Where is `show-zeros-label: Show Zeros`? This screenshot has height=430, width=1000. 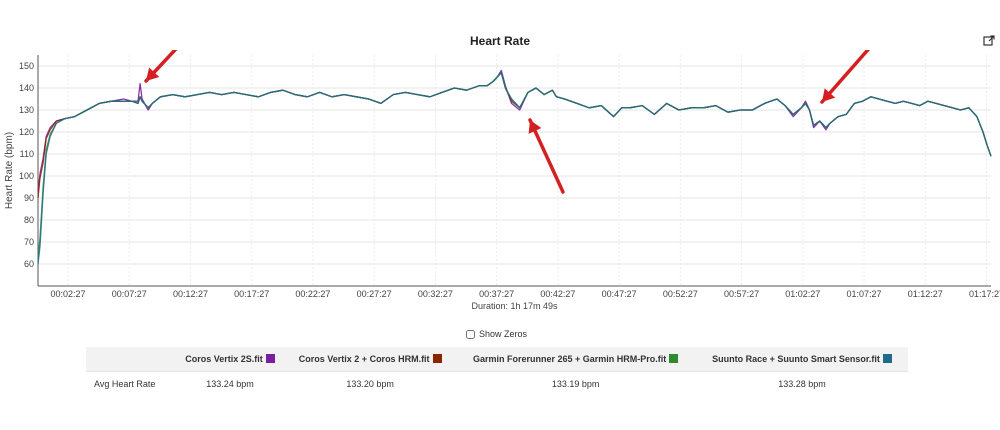
show-zeros-label: Show Zeros is located at coordinates (503, 334).